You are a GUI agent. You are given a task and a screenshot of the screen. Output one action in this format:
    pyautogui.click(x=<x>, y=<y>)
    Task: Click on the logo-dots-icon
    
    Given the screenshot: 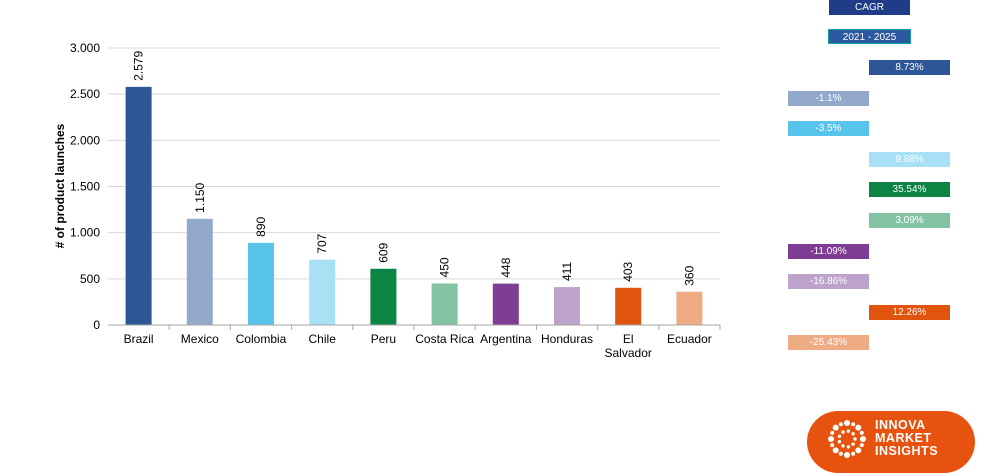 What is the action you would take?
    pyautogui.click(x=847, y=439)
    